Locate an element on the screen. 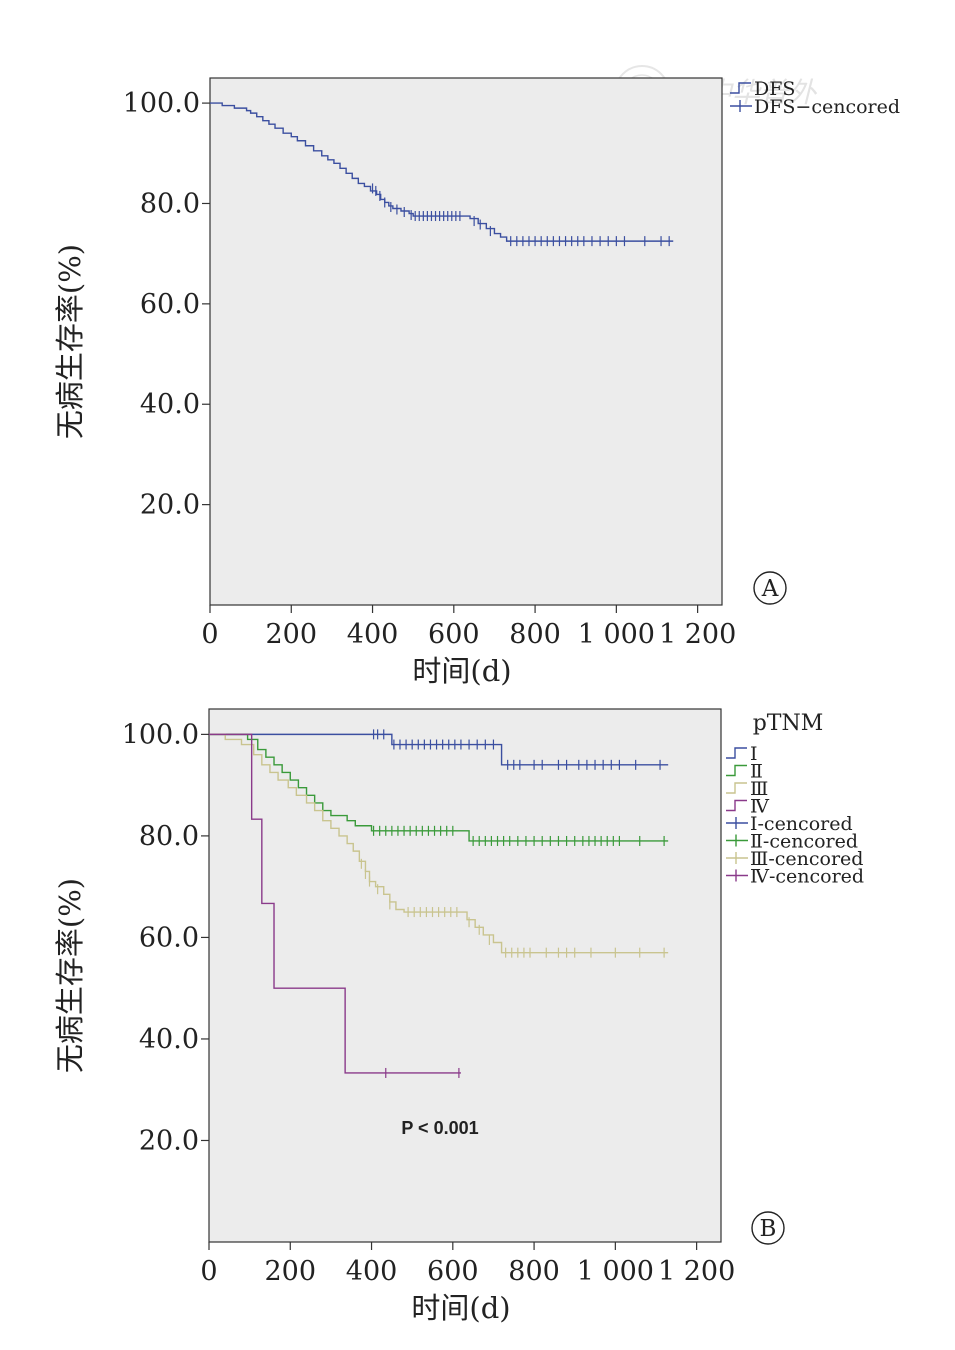 The height and width of the screenshot is (1350, 955). legend-label: Ⅲ-cencored is located at coordinates (806, 859).